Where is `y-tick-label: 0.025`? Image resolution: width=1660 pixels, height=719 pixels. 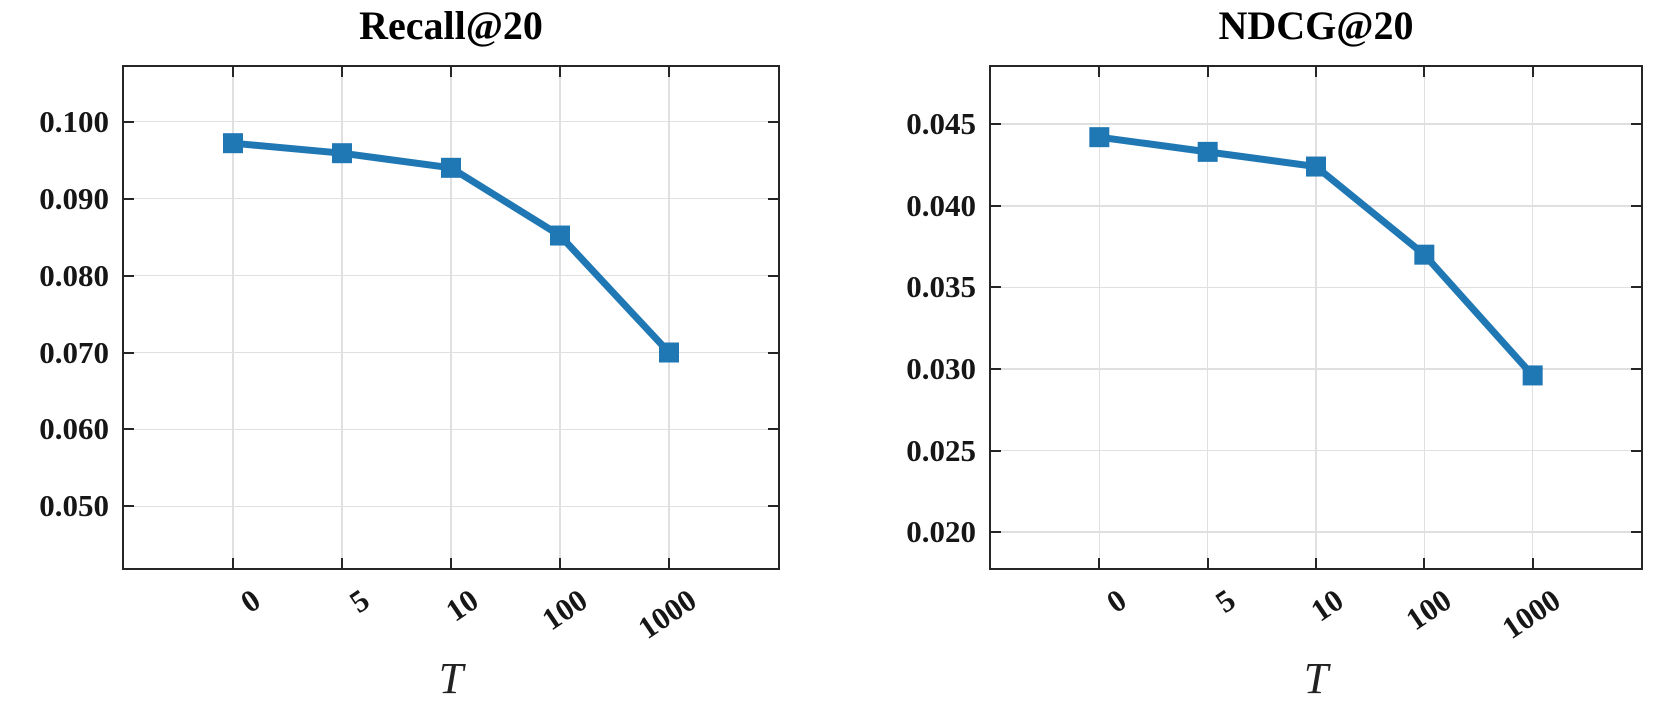
y-tick-label: 0.025 is located at coordinates (941, 450).